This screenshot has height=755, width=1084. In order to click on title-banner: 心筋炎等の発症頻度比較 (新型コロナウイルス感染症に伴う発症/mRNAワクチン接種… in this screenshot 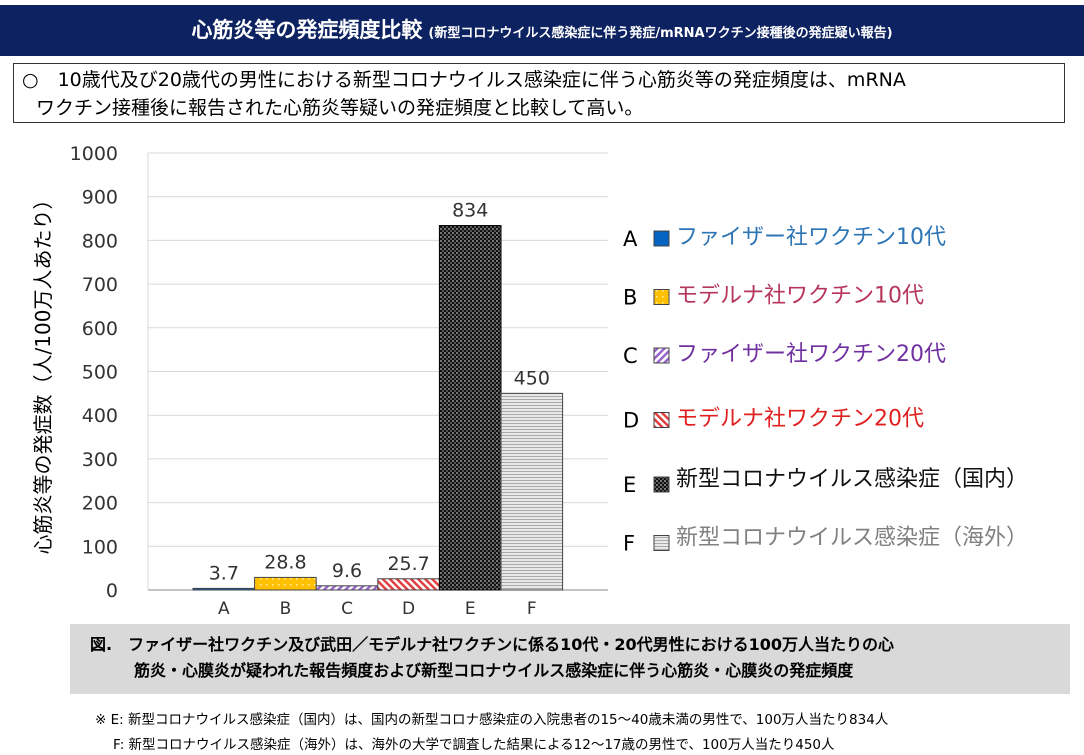, I will do `click(542, 30)`.